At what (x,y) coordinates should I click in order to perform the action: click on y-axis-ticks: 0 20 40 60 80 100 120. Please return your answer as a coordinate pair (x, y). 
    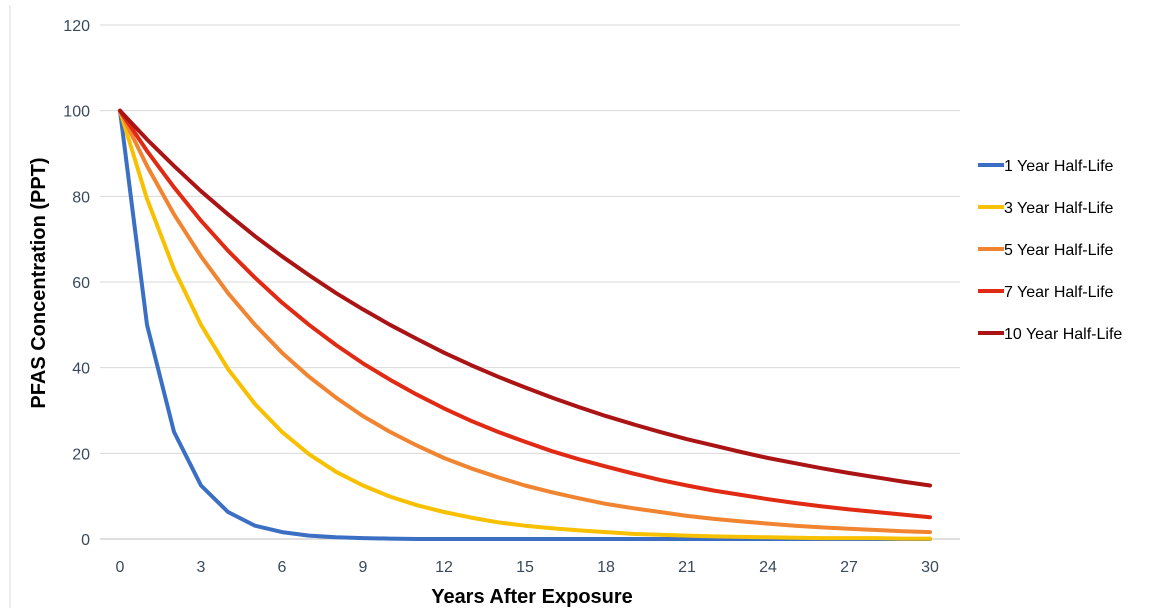
    Looking at the image, I should click on (76, 283).